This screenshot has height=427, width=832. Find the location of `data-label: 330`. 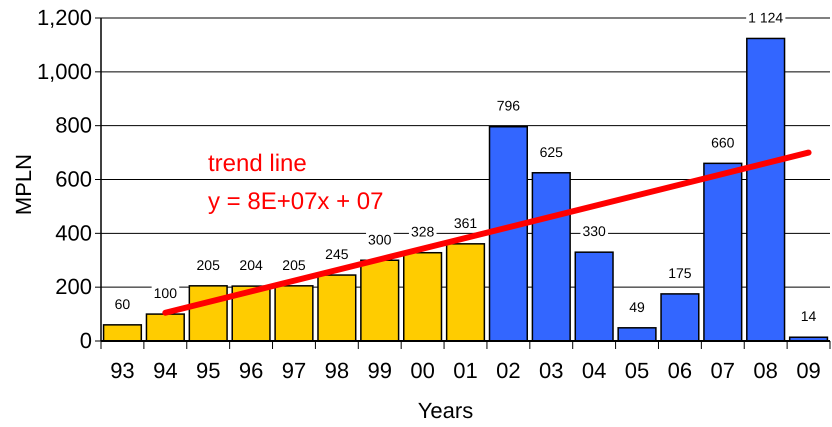

data-label: 330 is located at coordinates (594, 231).